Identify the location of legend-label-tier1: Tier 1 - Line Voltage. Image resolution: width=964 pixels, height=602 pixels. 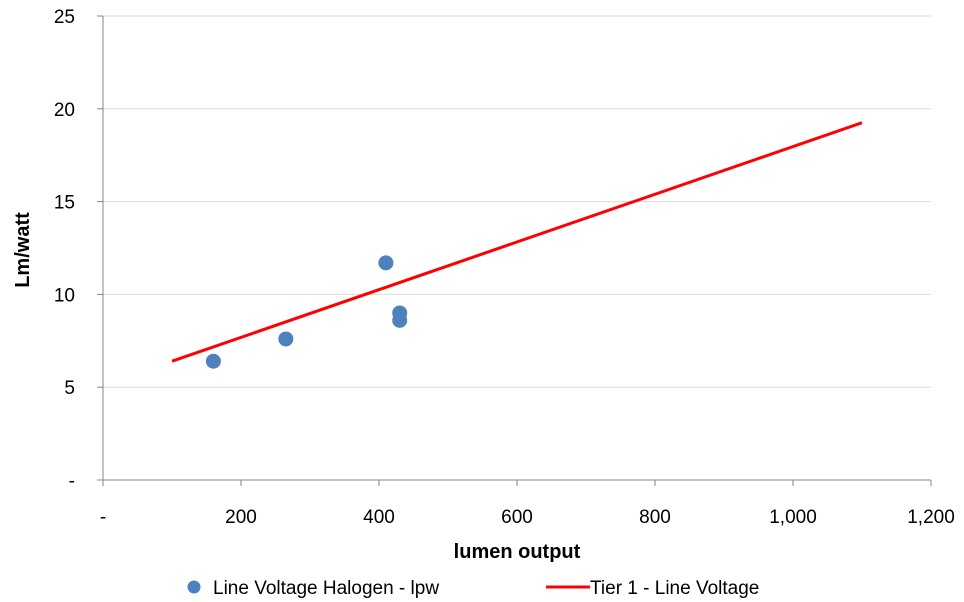
(674, 588).